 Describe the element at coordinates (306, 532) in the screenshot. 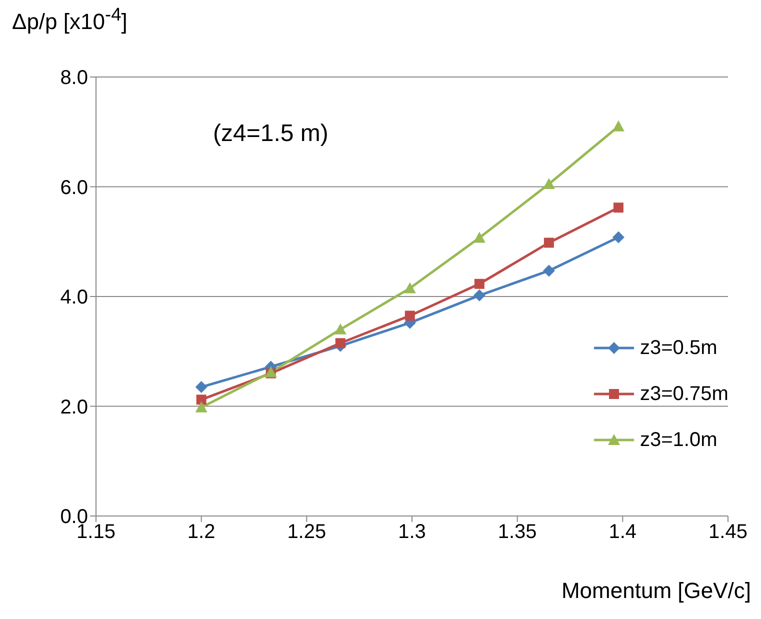

I see `x-tick-label: 1.25` at that location.